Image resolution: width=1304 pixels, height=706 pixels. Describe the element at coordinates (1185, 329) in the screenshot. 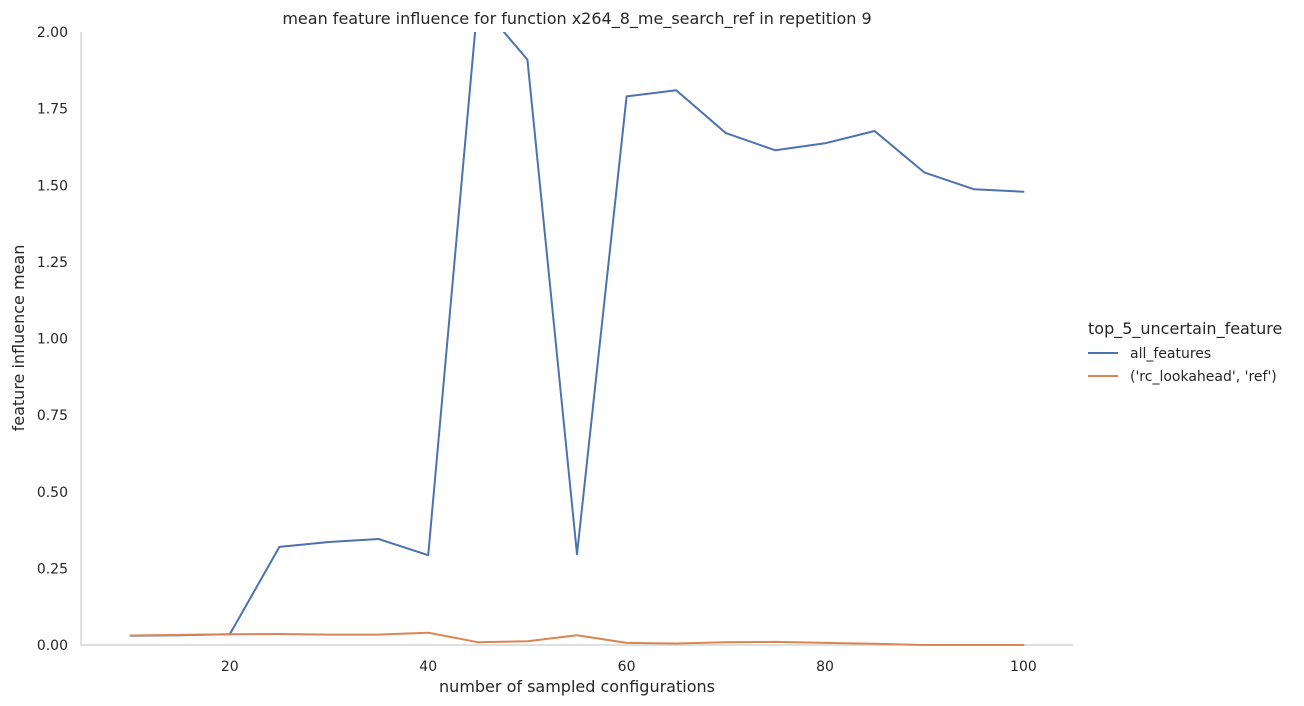

I see `legend-title: top_5_uncertain_feature` at that location.